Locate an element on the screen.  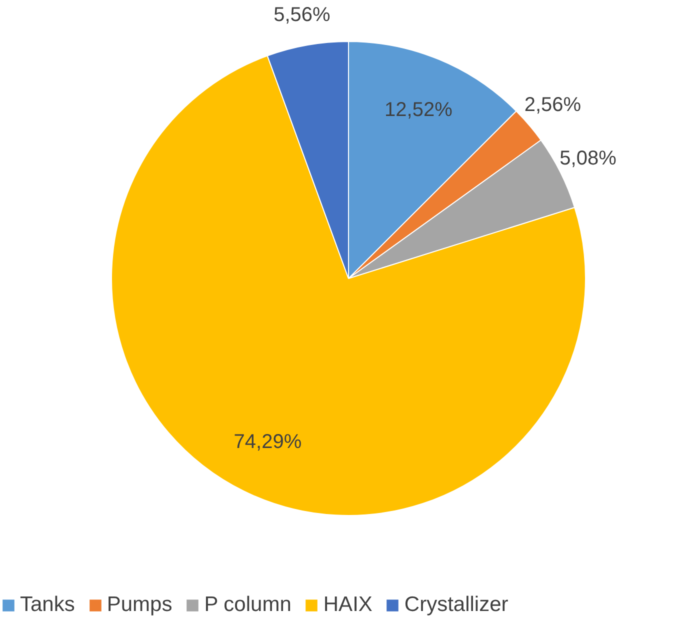
data-label: 12,52% is located at coordinates (418, 109).